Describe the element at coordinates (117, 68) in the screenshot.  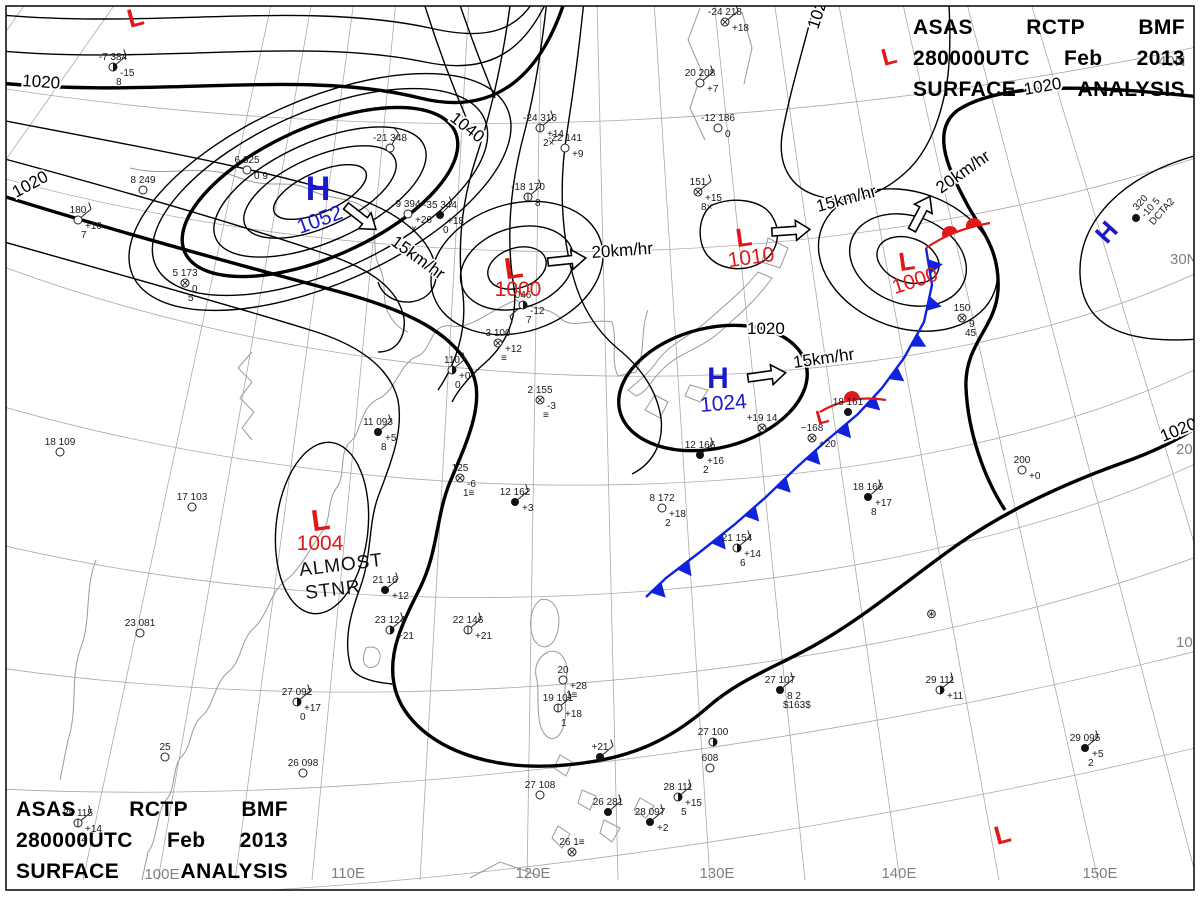
I see `station-plot: -7 384 -158` at that location.